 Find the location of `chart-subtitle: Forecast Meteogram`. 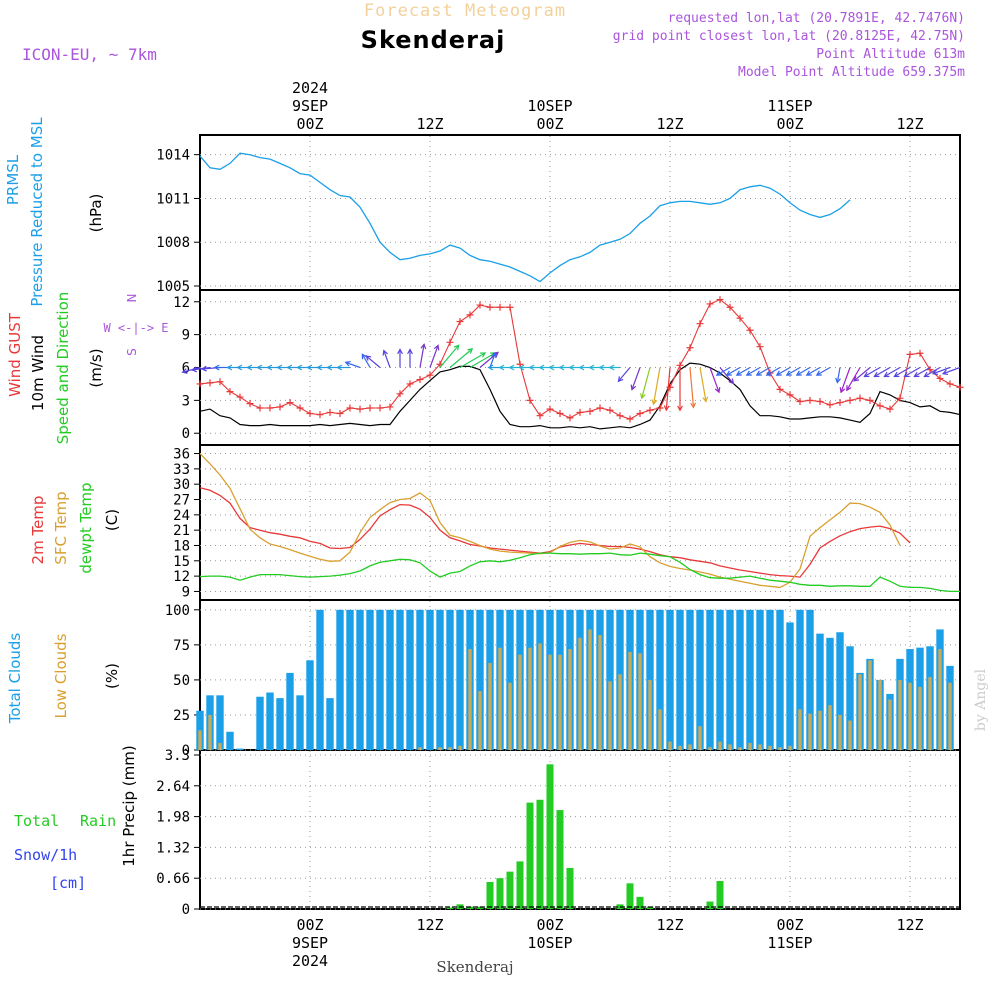

chart-subtitle: Forecast Meteogram is located at coordinates (465, 11).